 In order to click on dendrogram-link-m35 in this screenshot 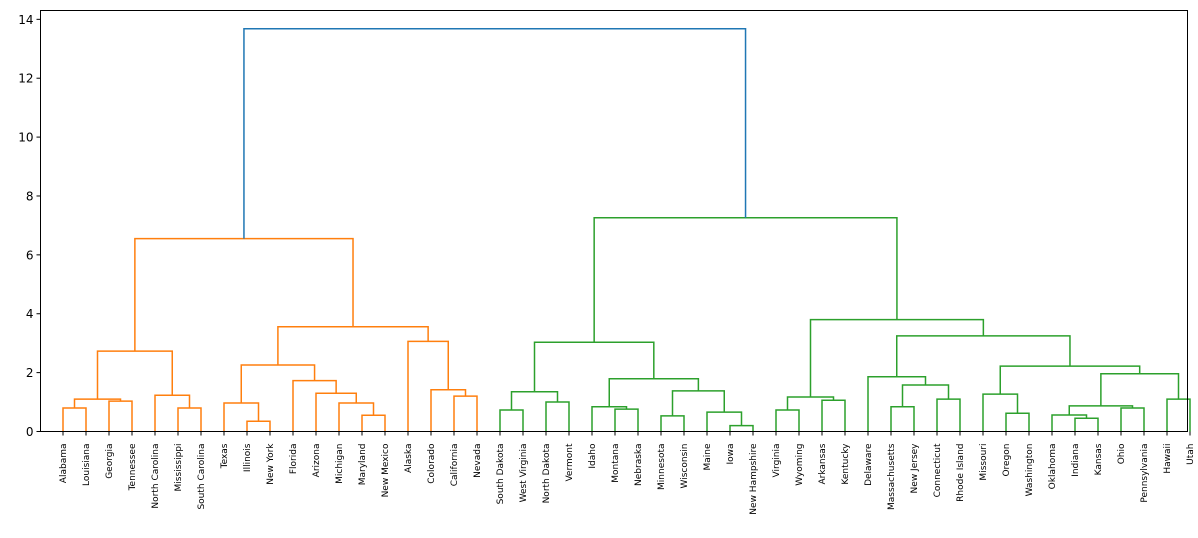, I will do `click(925, 395)`.